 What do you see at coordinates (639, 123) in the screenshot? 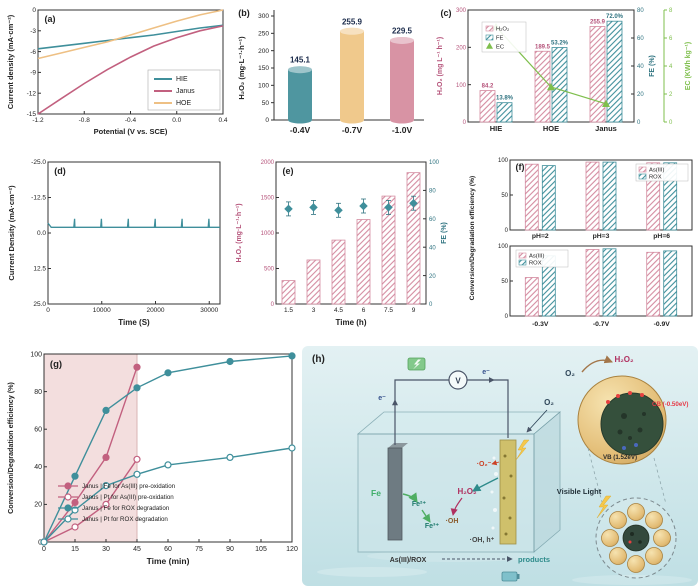
I see `svg-text: 0` at bounding box center [639, 123].